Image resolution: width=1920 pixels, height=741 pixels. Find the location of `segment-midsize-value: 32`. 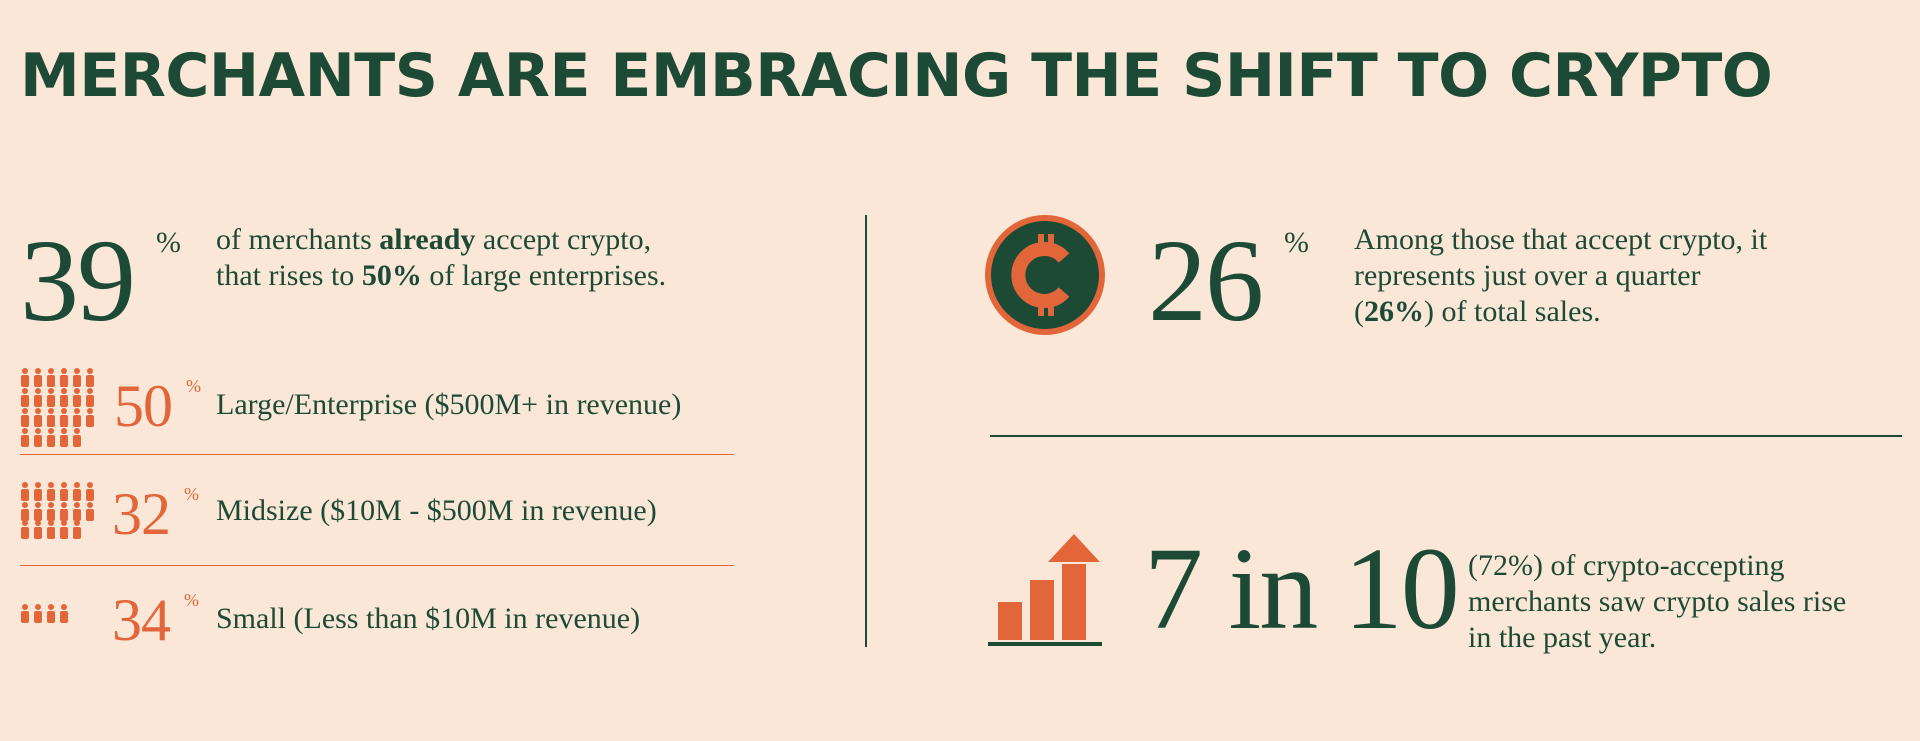

segment-midsize-value: 32 is located at coordinates (141, 514).